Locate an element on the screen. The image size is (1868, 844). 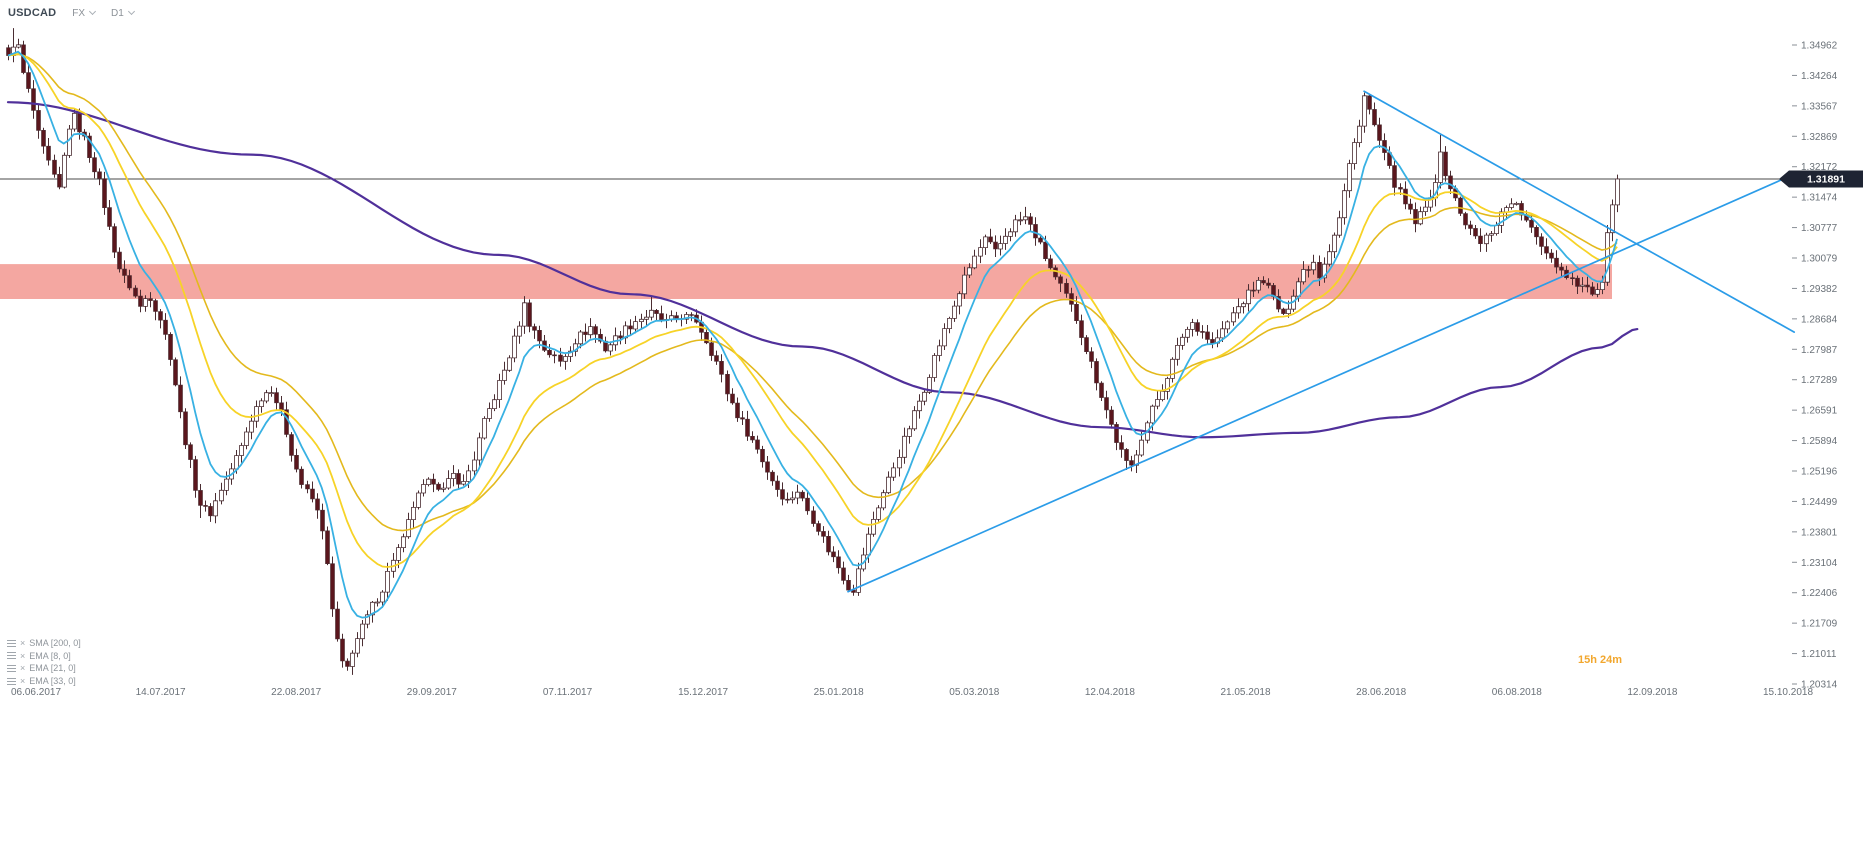
price-axis-label: 1.33567 is located at coordinates (1819, 106).